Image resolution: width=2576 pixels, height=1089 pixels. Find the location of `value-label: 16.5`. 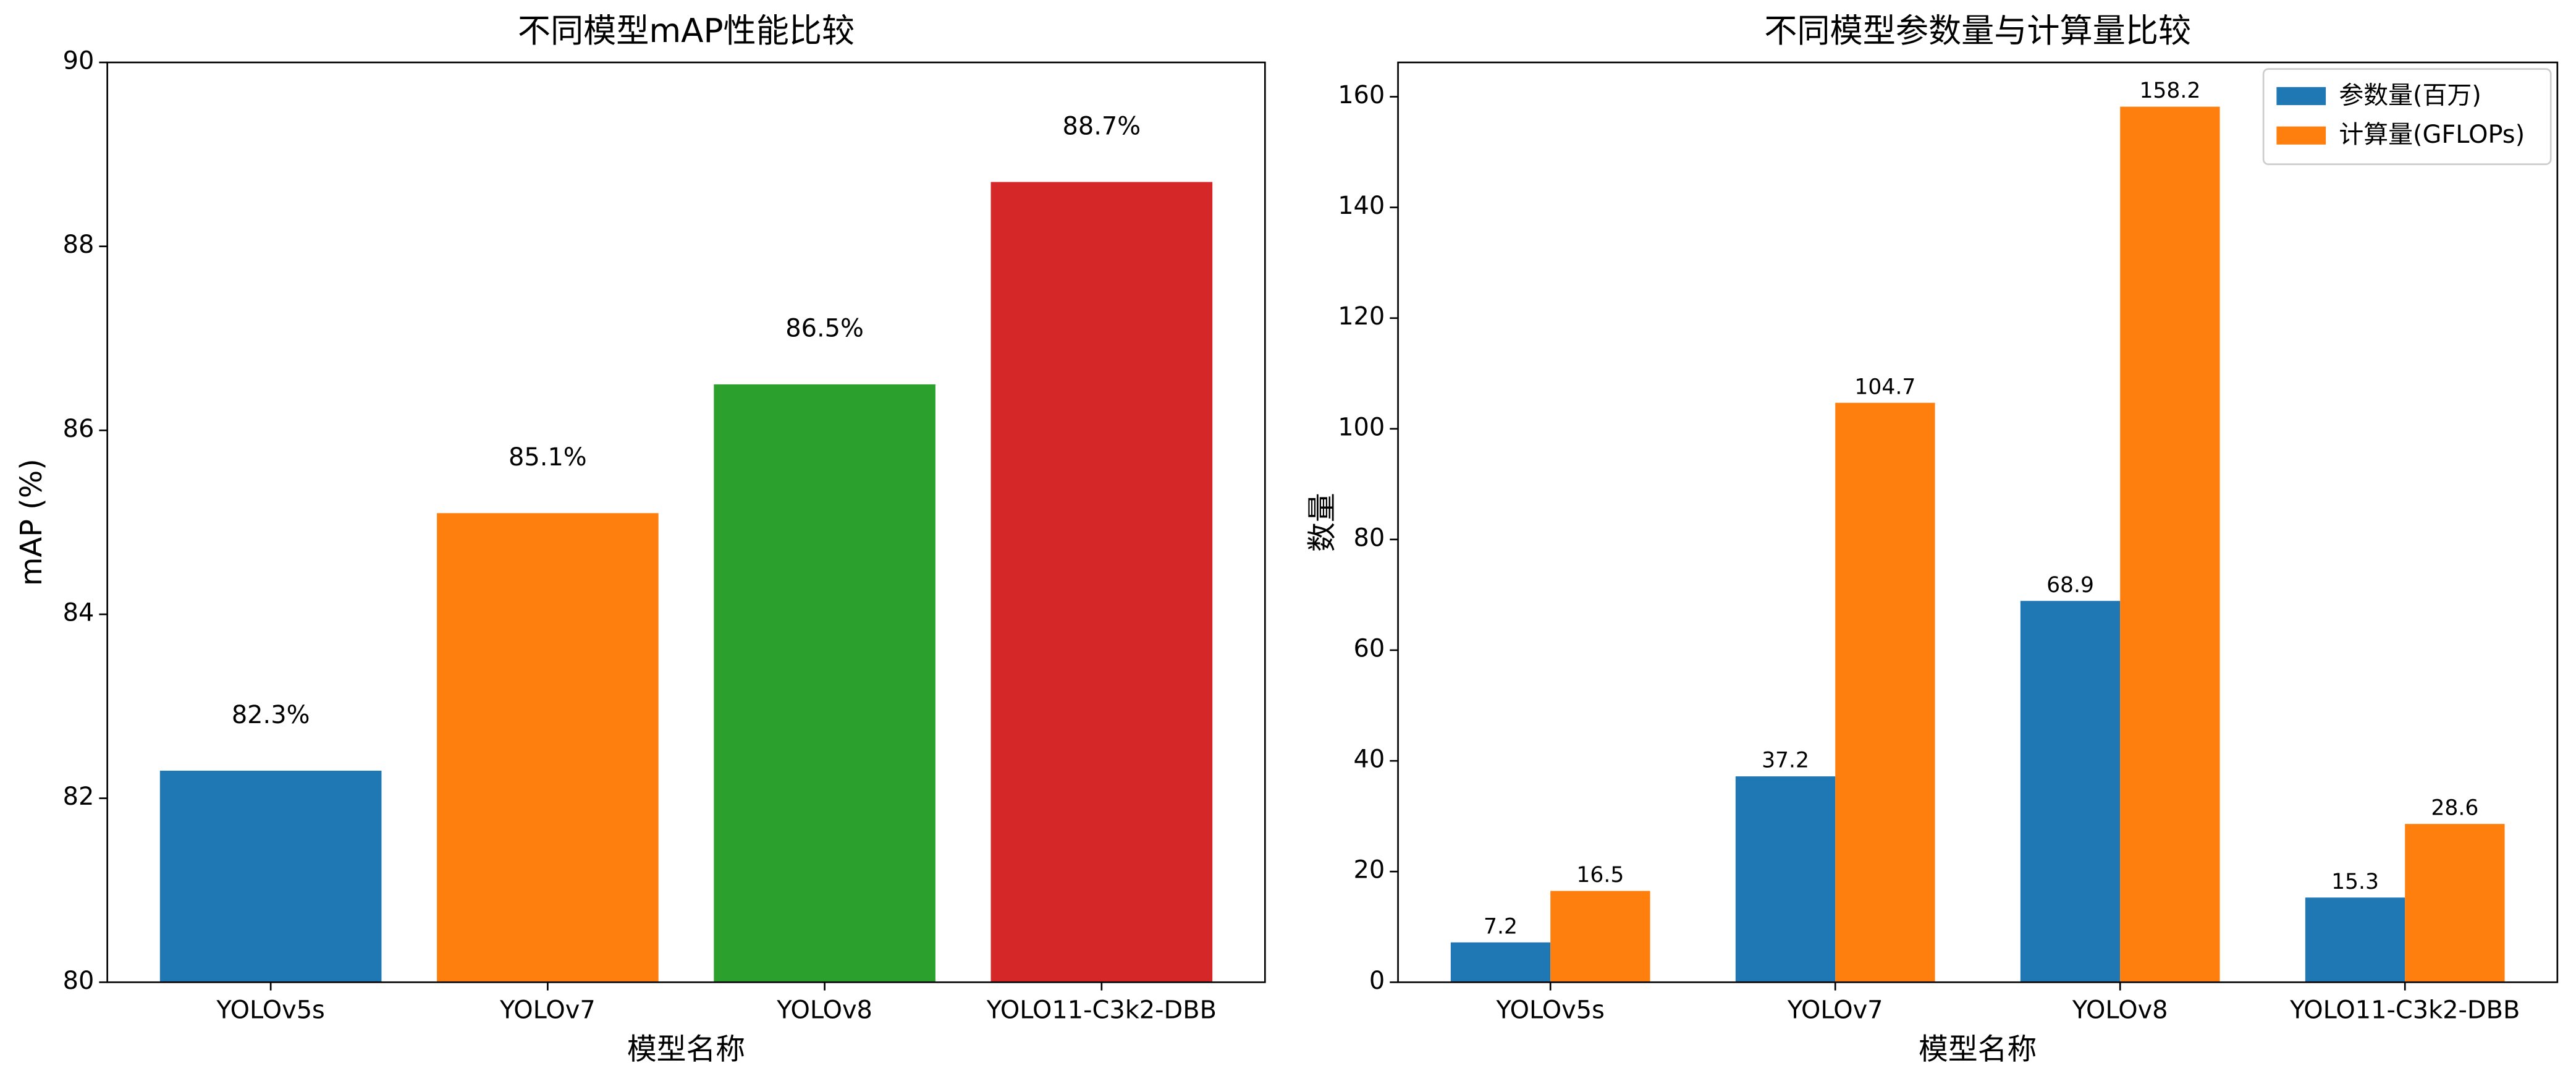

value-label: 16.5 is located at coordinates (1600, 875).